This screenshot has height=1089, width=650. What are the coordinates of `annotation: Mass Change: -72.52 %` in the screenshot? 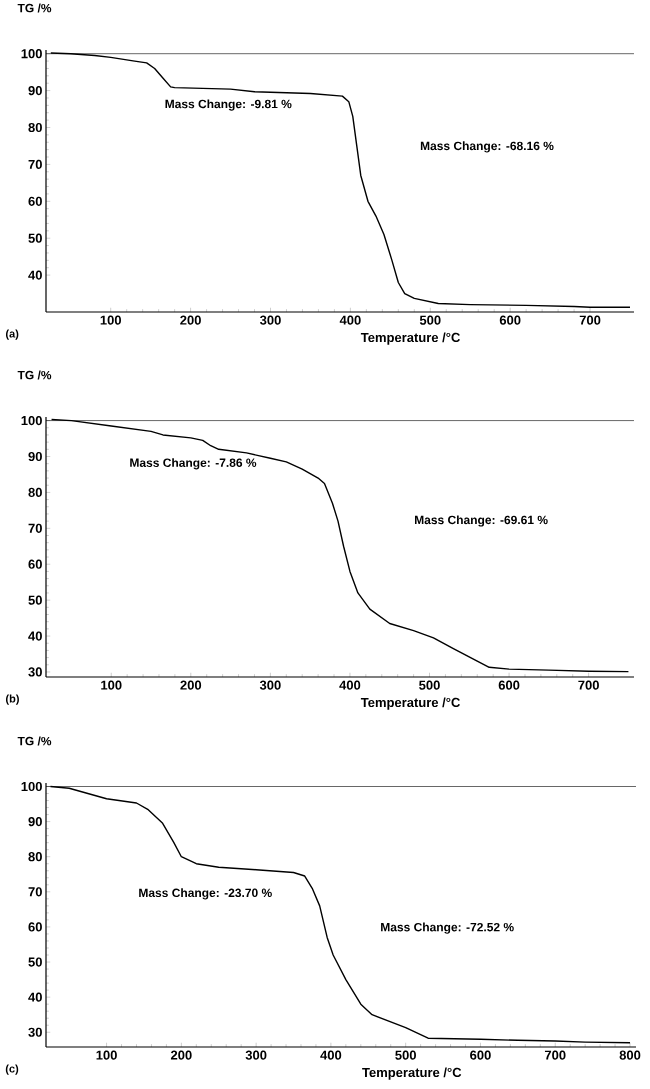 It's located at (447, 928).